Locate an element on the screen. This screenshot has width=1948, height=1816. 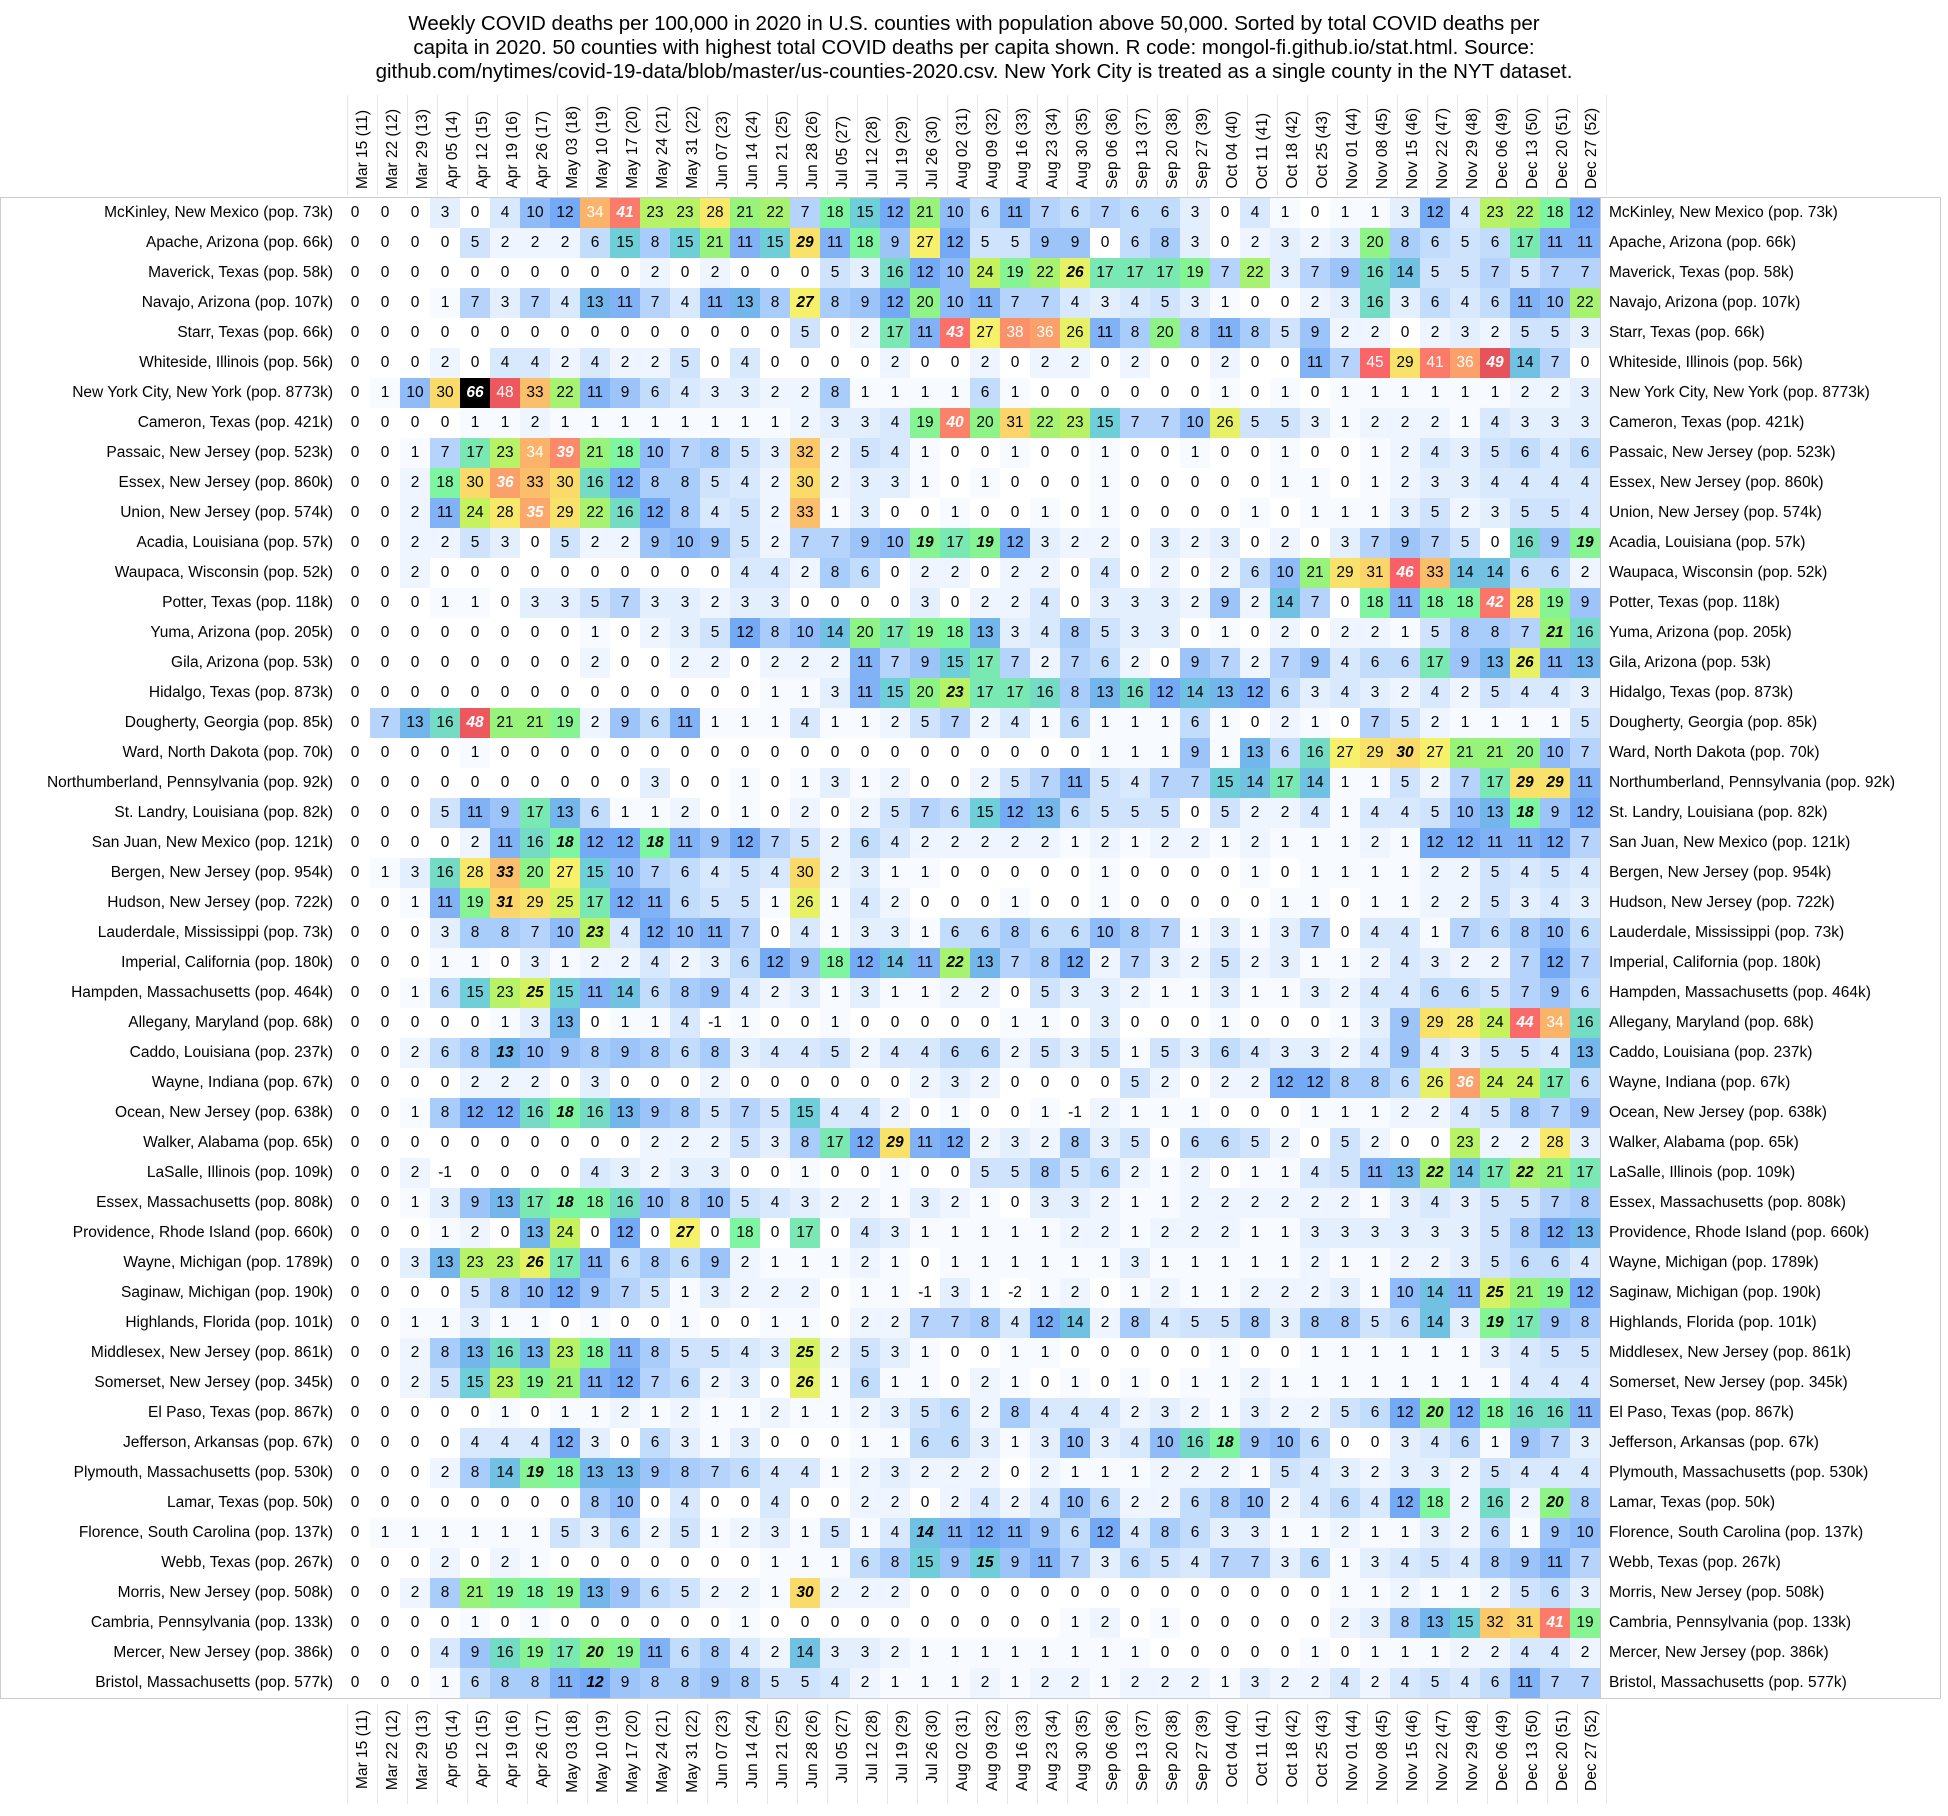
heatmap-cell: 17 is located at coordinates (1585, 1173).